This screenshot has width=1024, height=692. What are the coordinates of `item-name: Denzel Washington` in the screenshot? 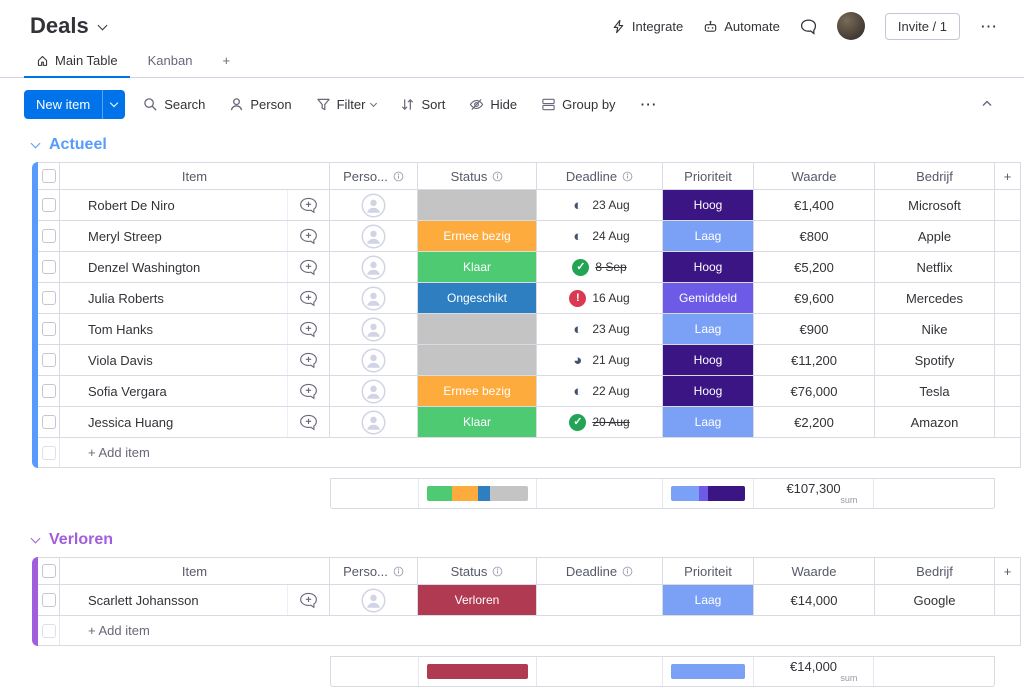 It's located at (144, 267).